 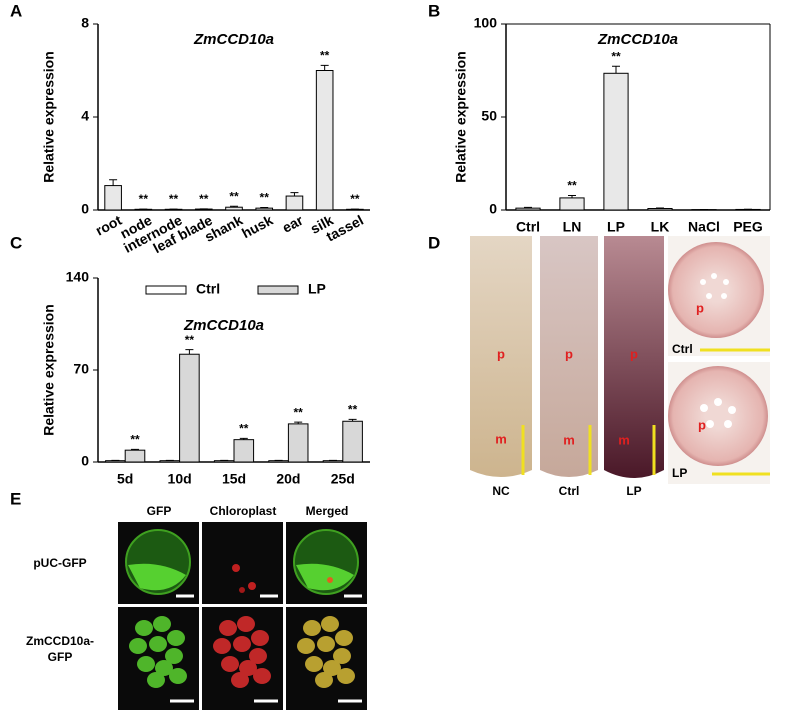 I want to click on chloroplasts, so click(x=242, y=652).